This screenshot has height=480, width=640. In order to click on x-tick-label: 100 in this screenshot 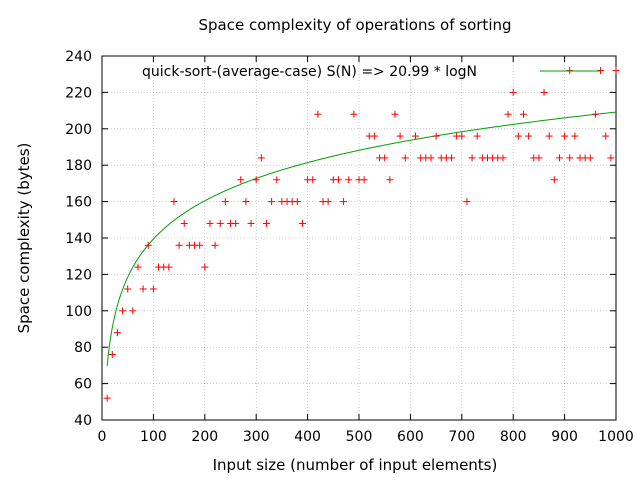, I will do `click(153, 437)`.